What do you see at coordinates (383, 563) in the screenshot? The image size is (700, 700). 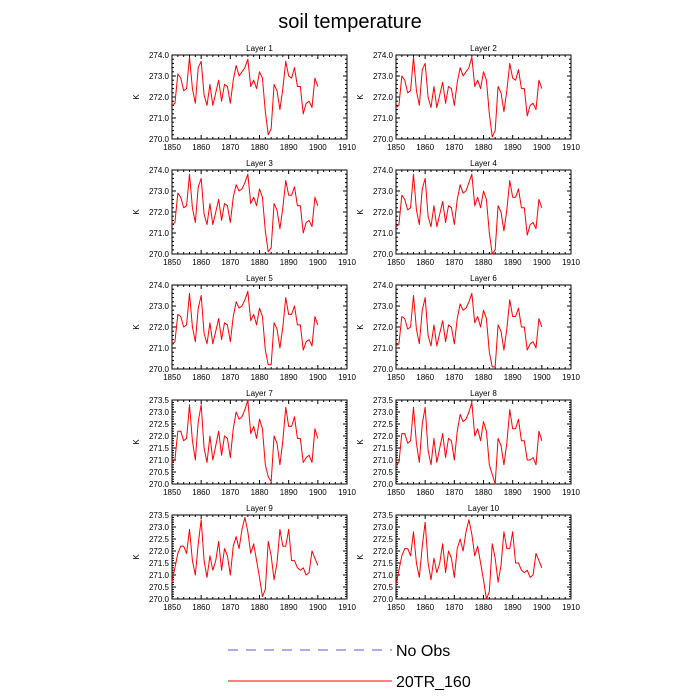 I see `layer-10-y-tick-label: 271.5` at bounding box center [383, 563].